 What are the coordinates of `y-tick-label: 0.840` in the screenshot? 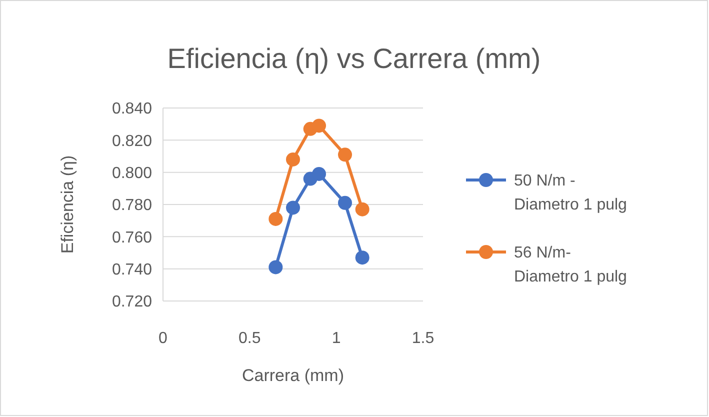 It's located at (132, 109).